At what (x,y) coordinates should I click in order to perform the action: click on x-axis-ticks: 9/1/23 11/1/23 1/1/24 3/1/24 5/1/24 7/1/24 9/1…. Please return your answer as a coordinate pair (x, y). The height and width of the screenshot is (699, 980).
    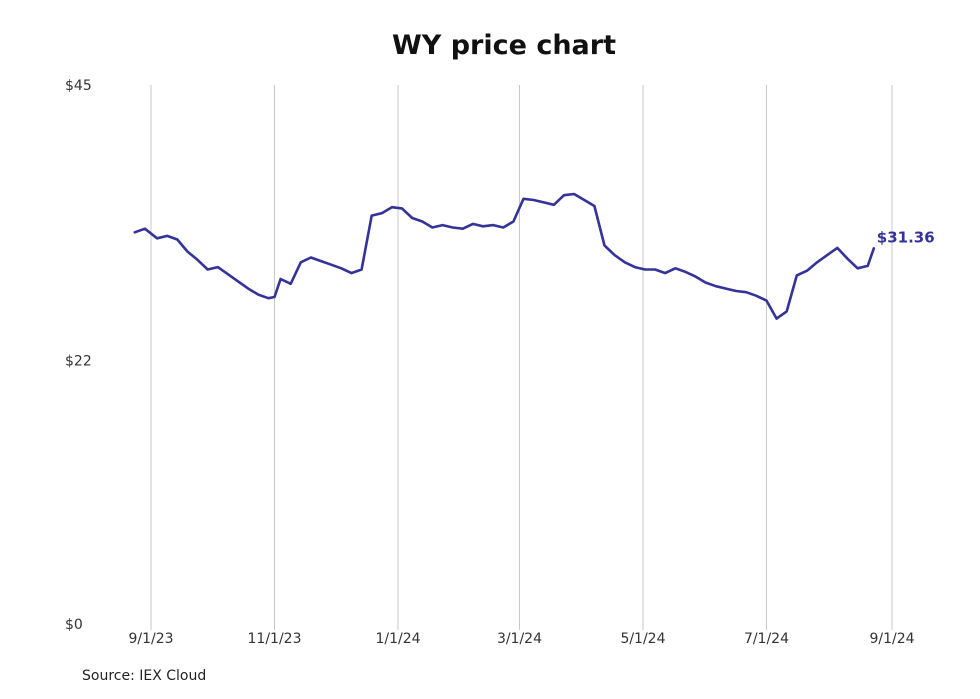
    Looking at the image, I should click on (521, 639).